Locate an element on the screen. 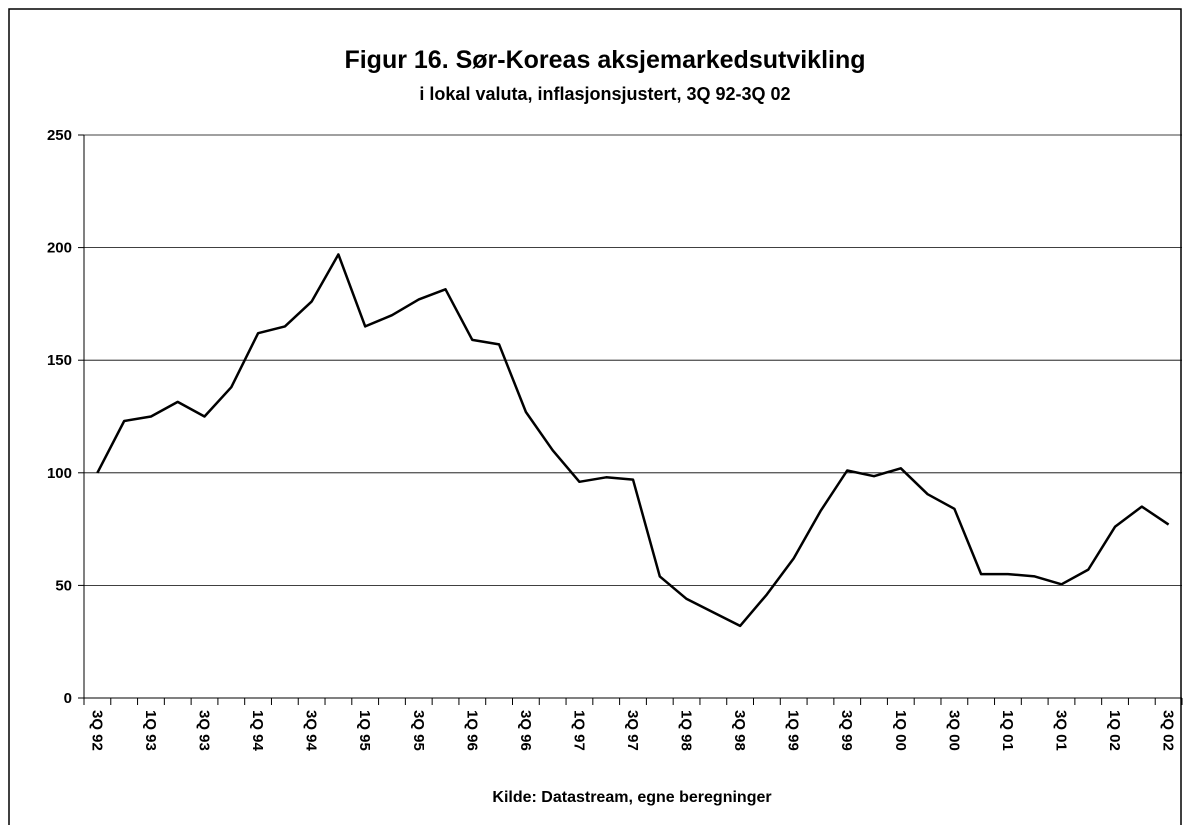 The image size is (1188, 825). y-tick-label: 100 is located at coordinates (59, 473).